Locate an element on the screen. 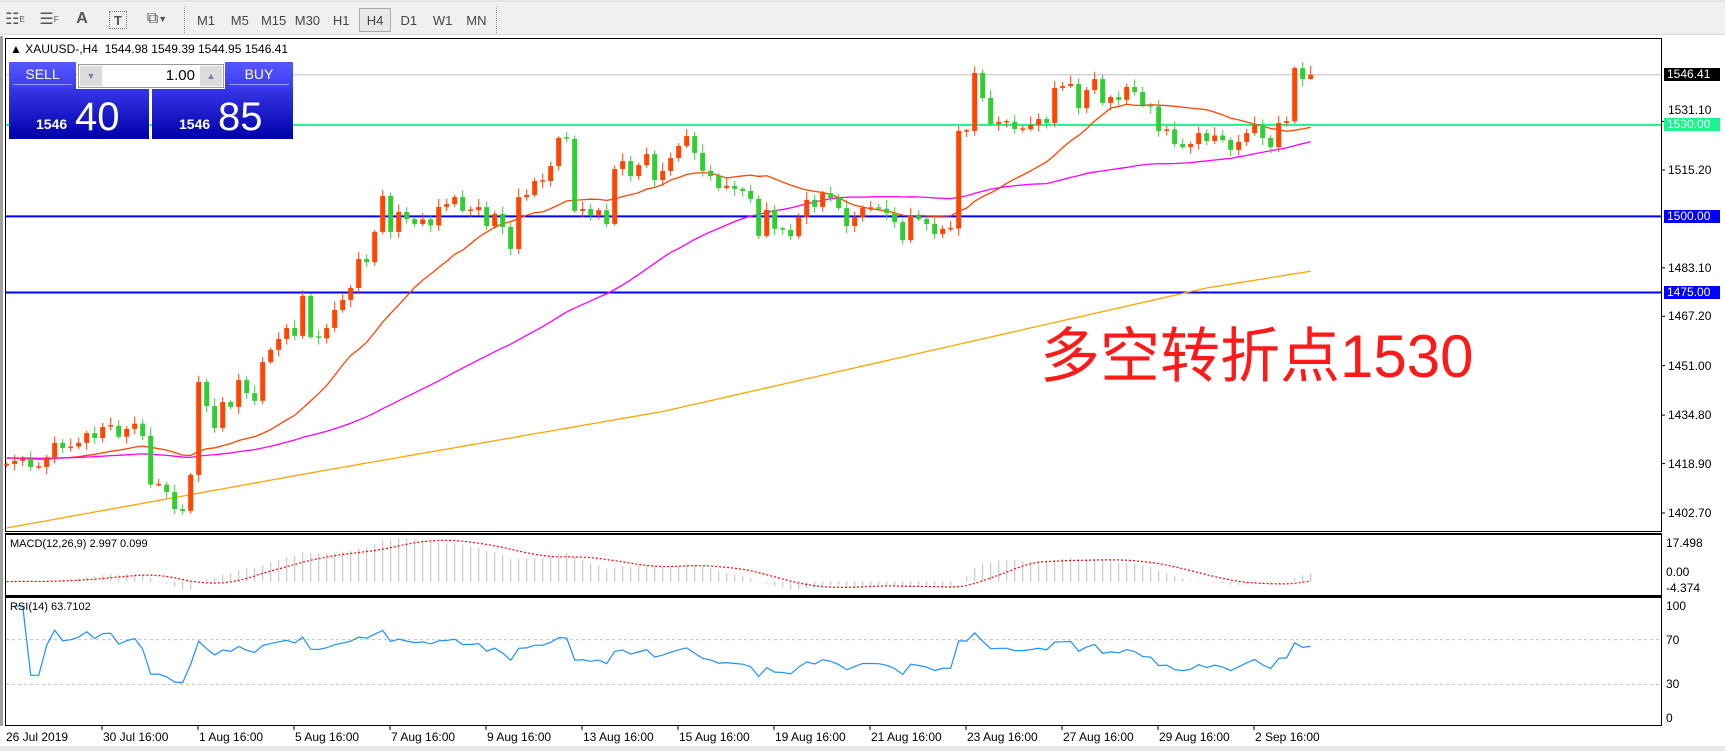  time-axis-label: 15 Aug 16:00 is located at coordinates (714, 737).